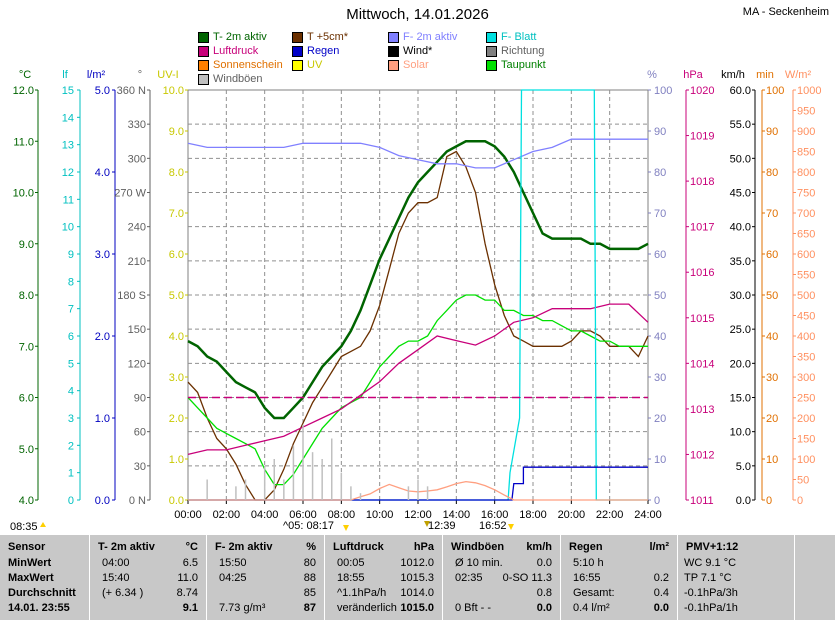 The image size is (835, 620). What do you see at coordinates (102, 419) in the screenshot?
I see `axis-tick-label-rain: 1.0` at bounding box center [102, 419].